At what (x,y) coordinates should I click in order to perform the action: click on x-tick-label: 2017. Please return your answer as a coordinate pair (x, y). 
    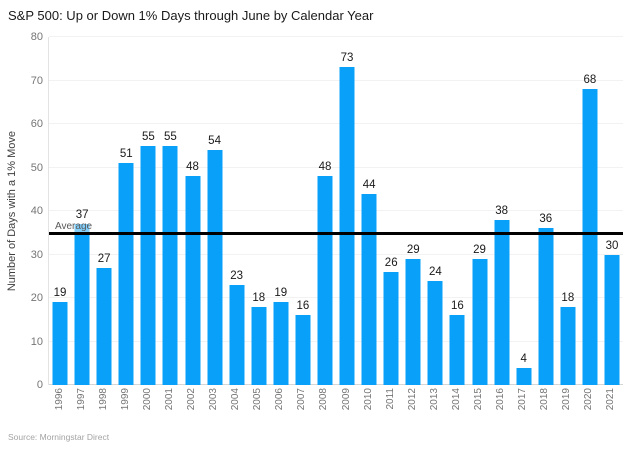
    Looking at the image, I should click on (523, 399).